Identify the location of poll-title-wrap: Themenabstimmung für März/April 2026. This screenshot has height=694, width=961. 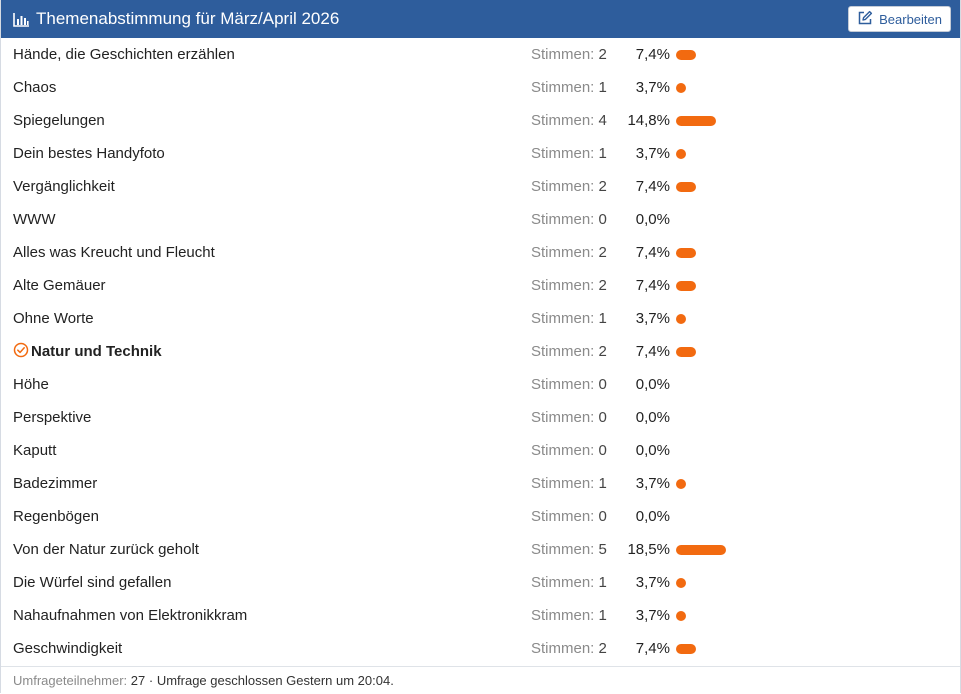
(176, 19).